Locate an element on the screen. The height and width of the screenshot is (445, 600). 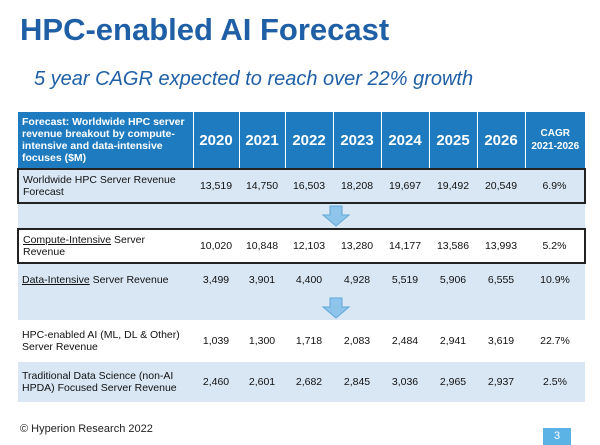
table-cell: 1,300 is located at coordinates (262, 341).